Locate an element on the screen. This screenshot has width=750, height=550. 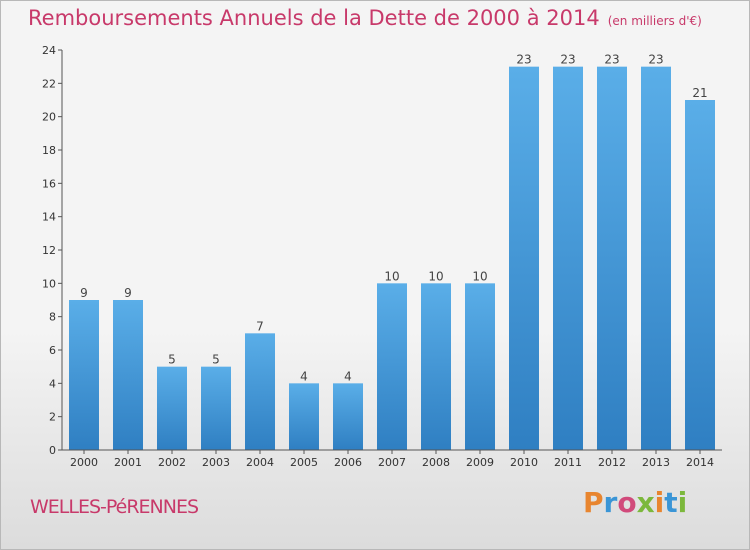
value-label-2012: 23 is located at coordinates (611, 60).